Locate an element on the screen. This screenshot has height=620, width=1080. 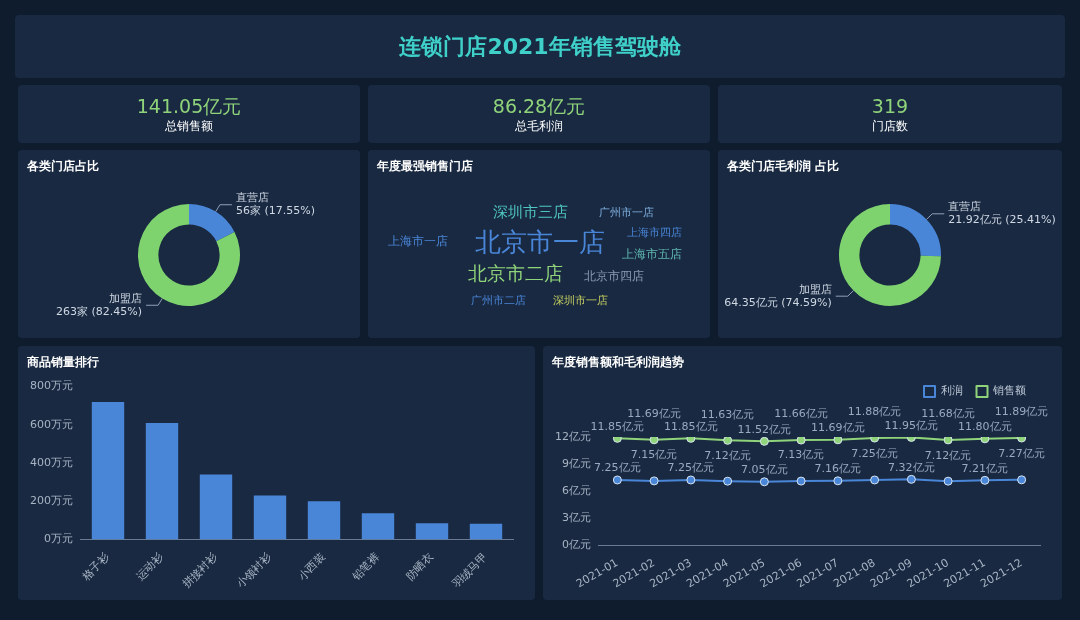
y-tick-label: 3亿元 is located at coordinates (576, 518).